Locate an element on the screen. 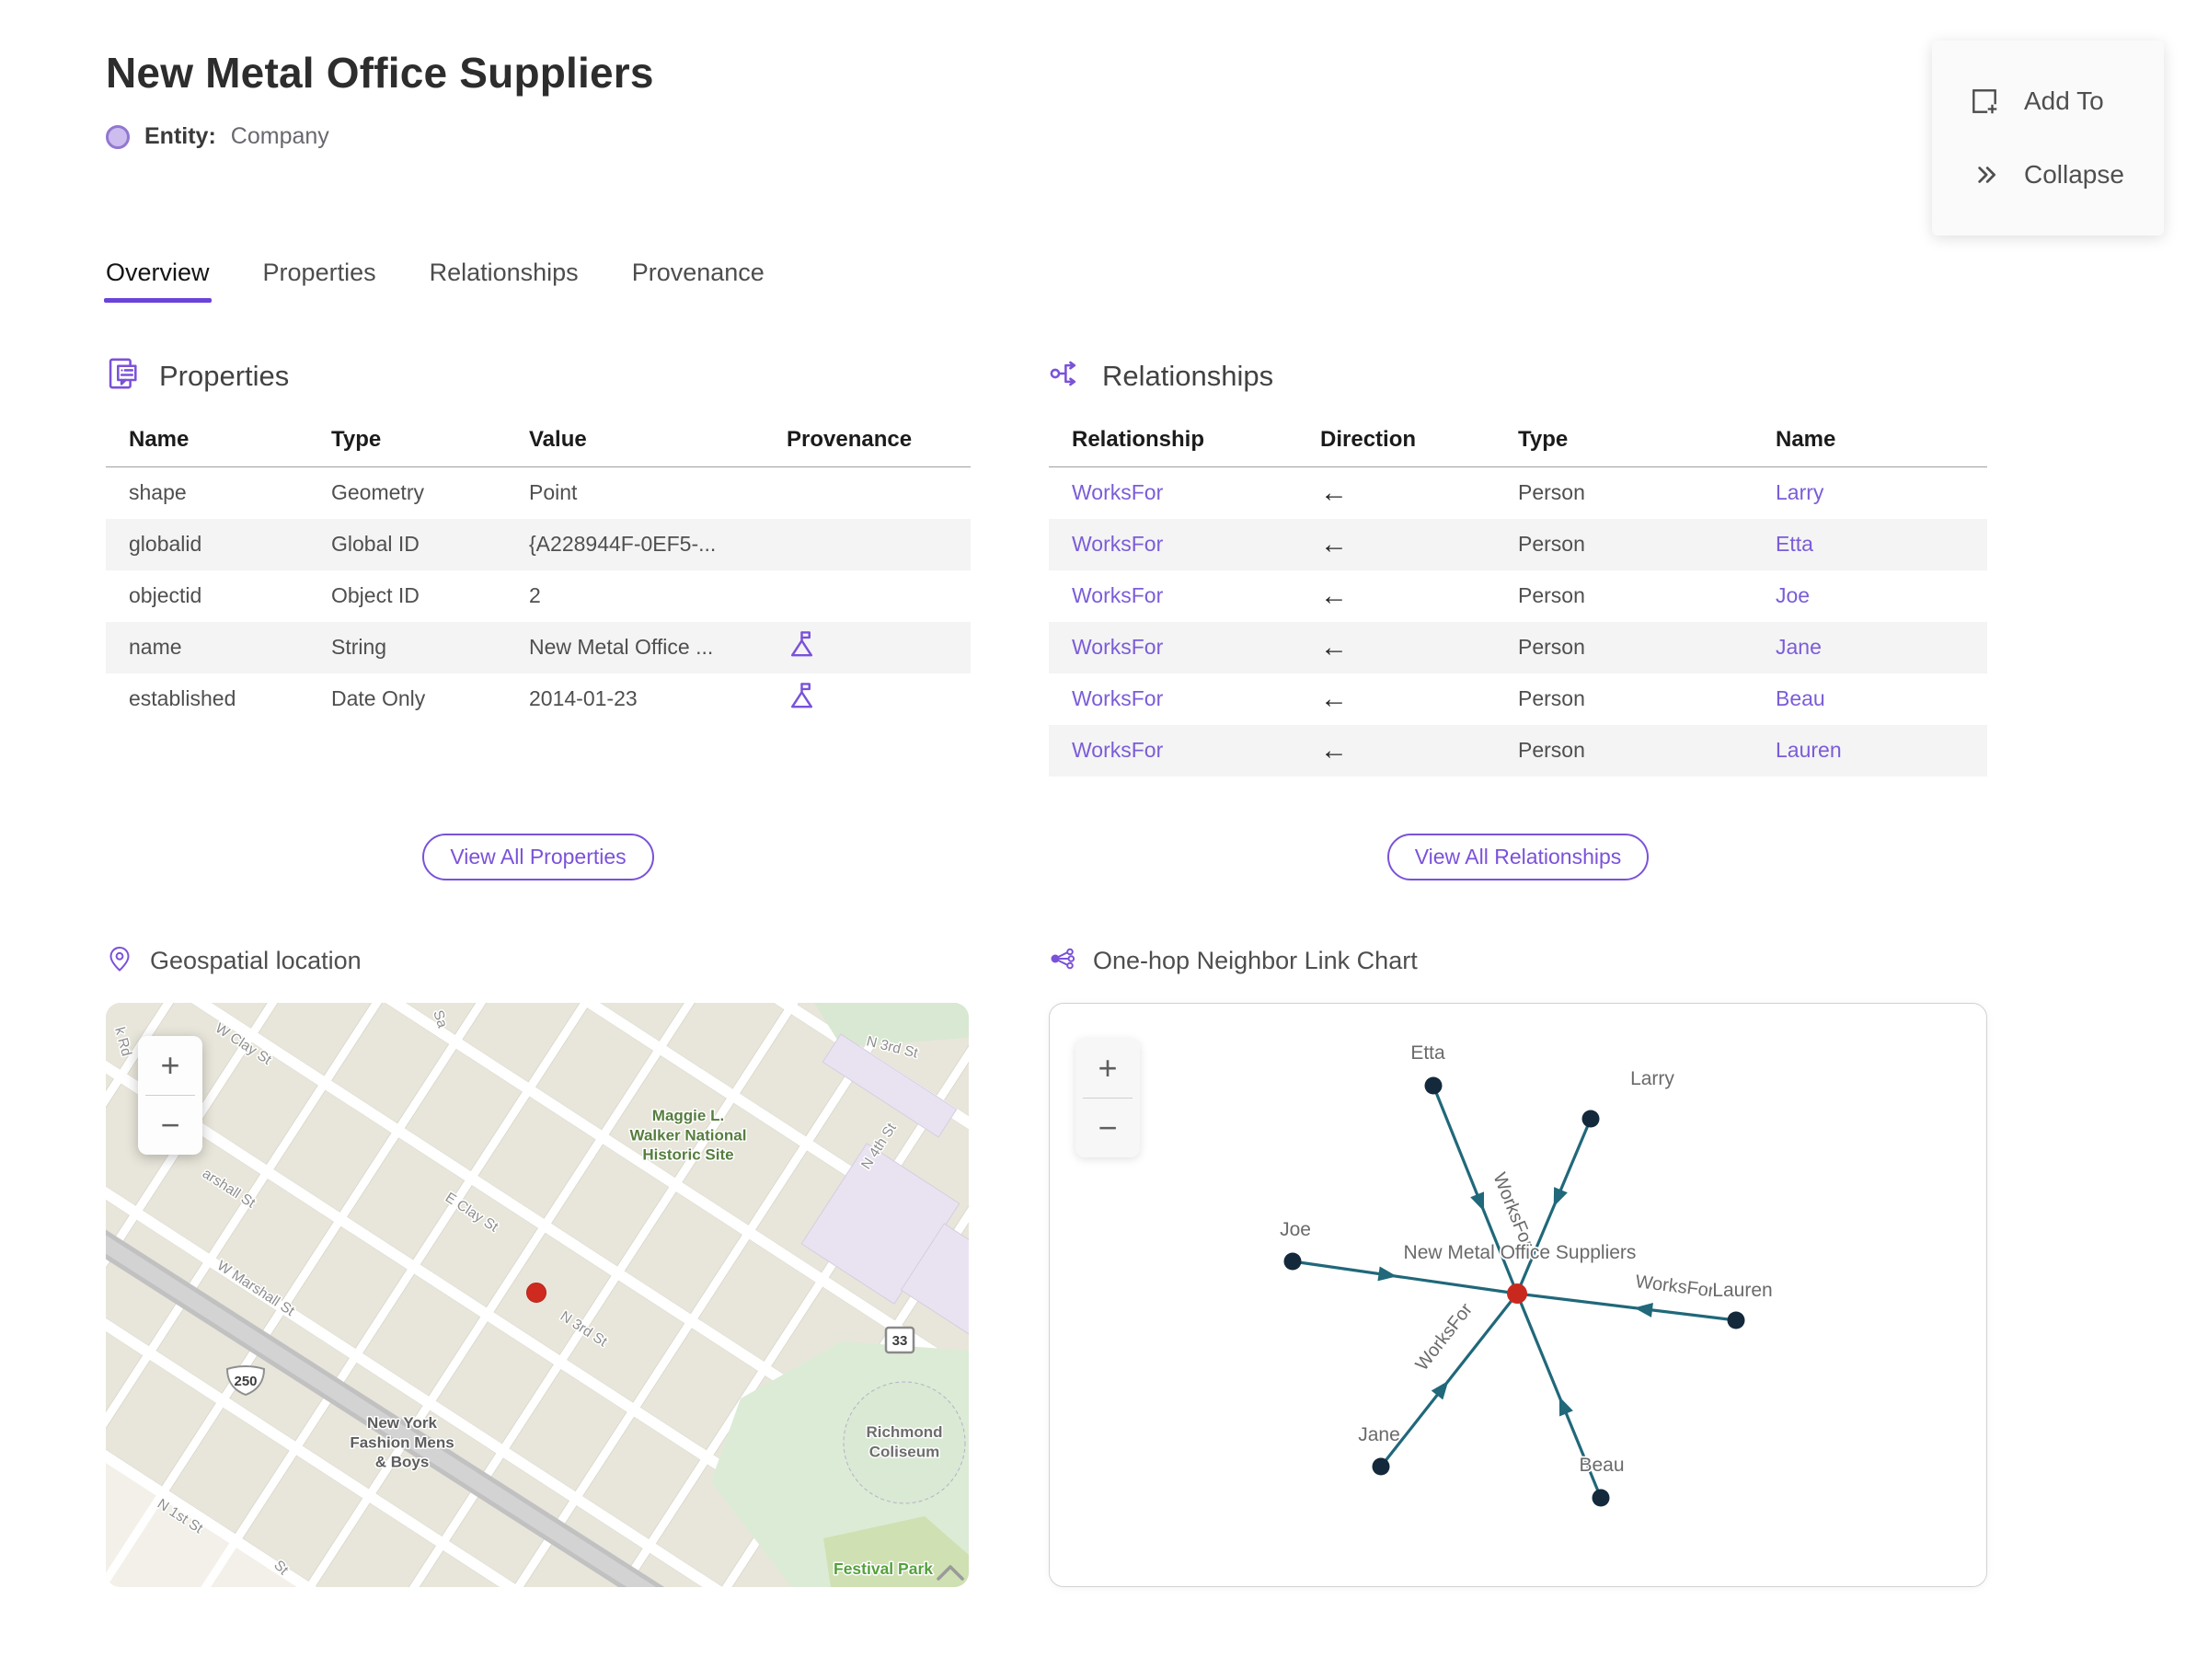  add-to-icon is located at coordinates (1984, 101).